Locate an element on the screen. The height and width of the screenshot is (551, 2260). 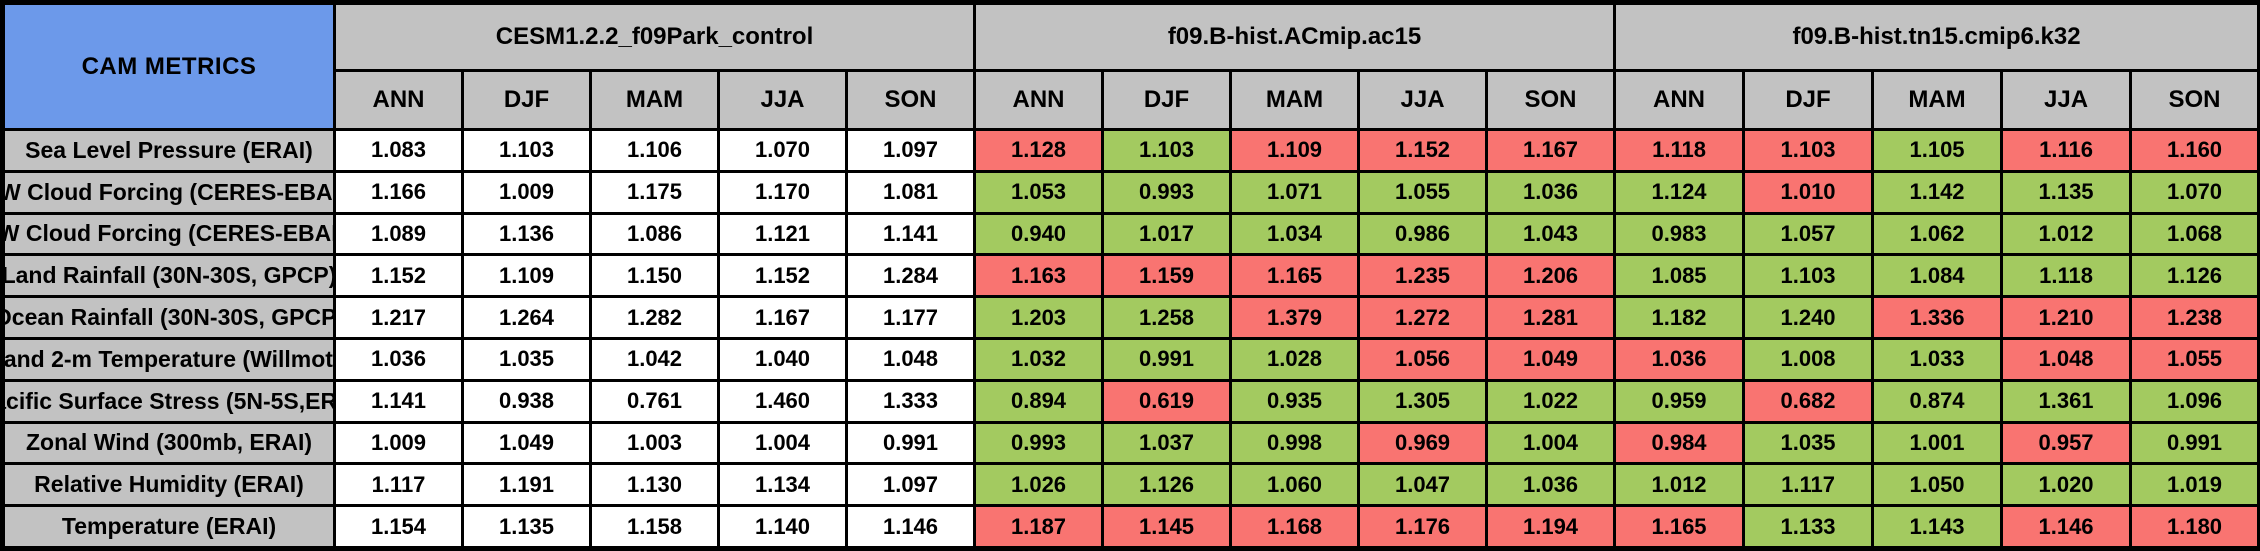
metric-value-cell: 0.874 is located at coordinates (1937, 401).